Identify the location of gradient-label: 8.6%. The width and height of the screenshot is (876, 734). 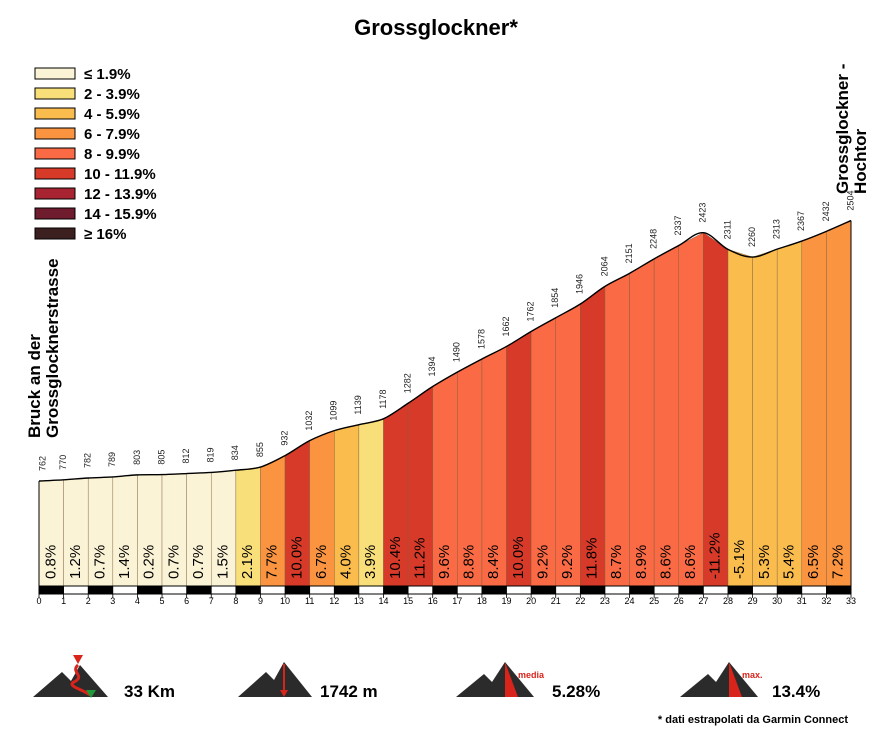
(690, 562).